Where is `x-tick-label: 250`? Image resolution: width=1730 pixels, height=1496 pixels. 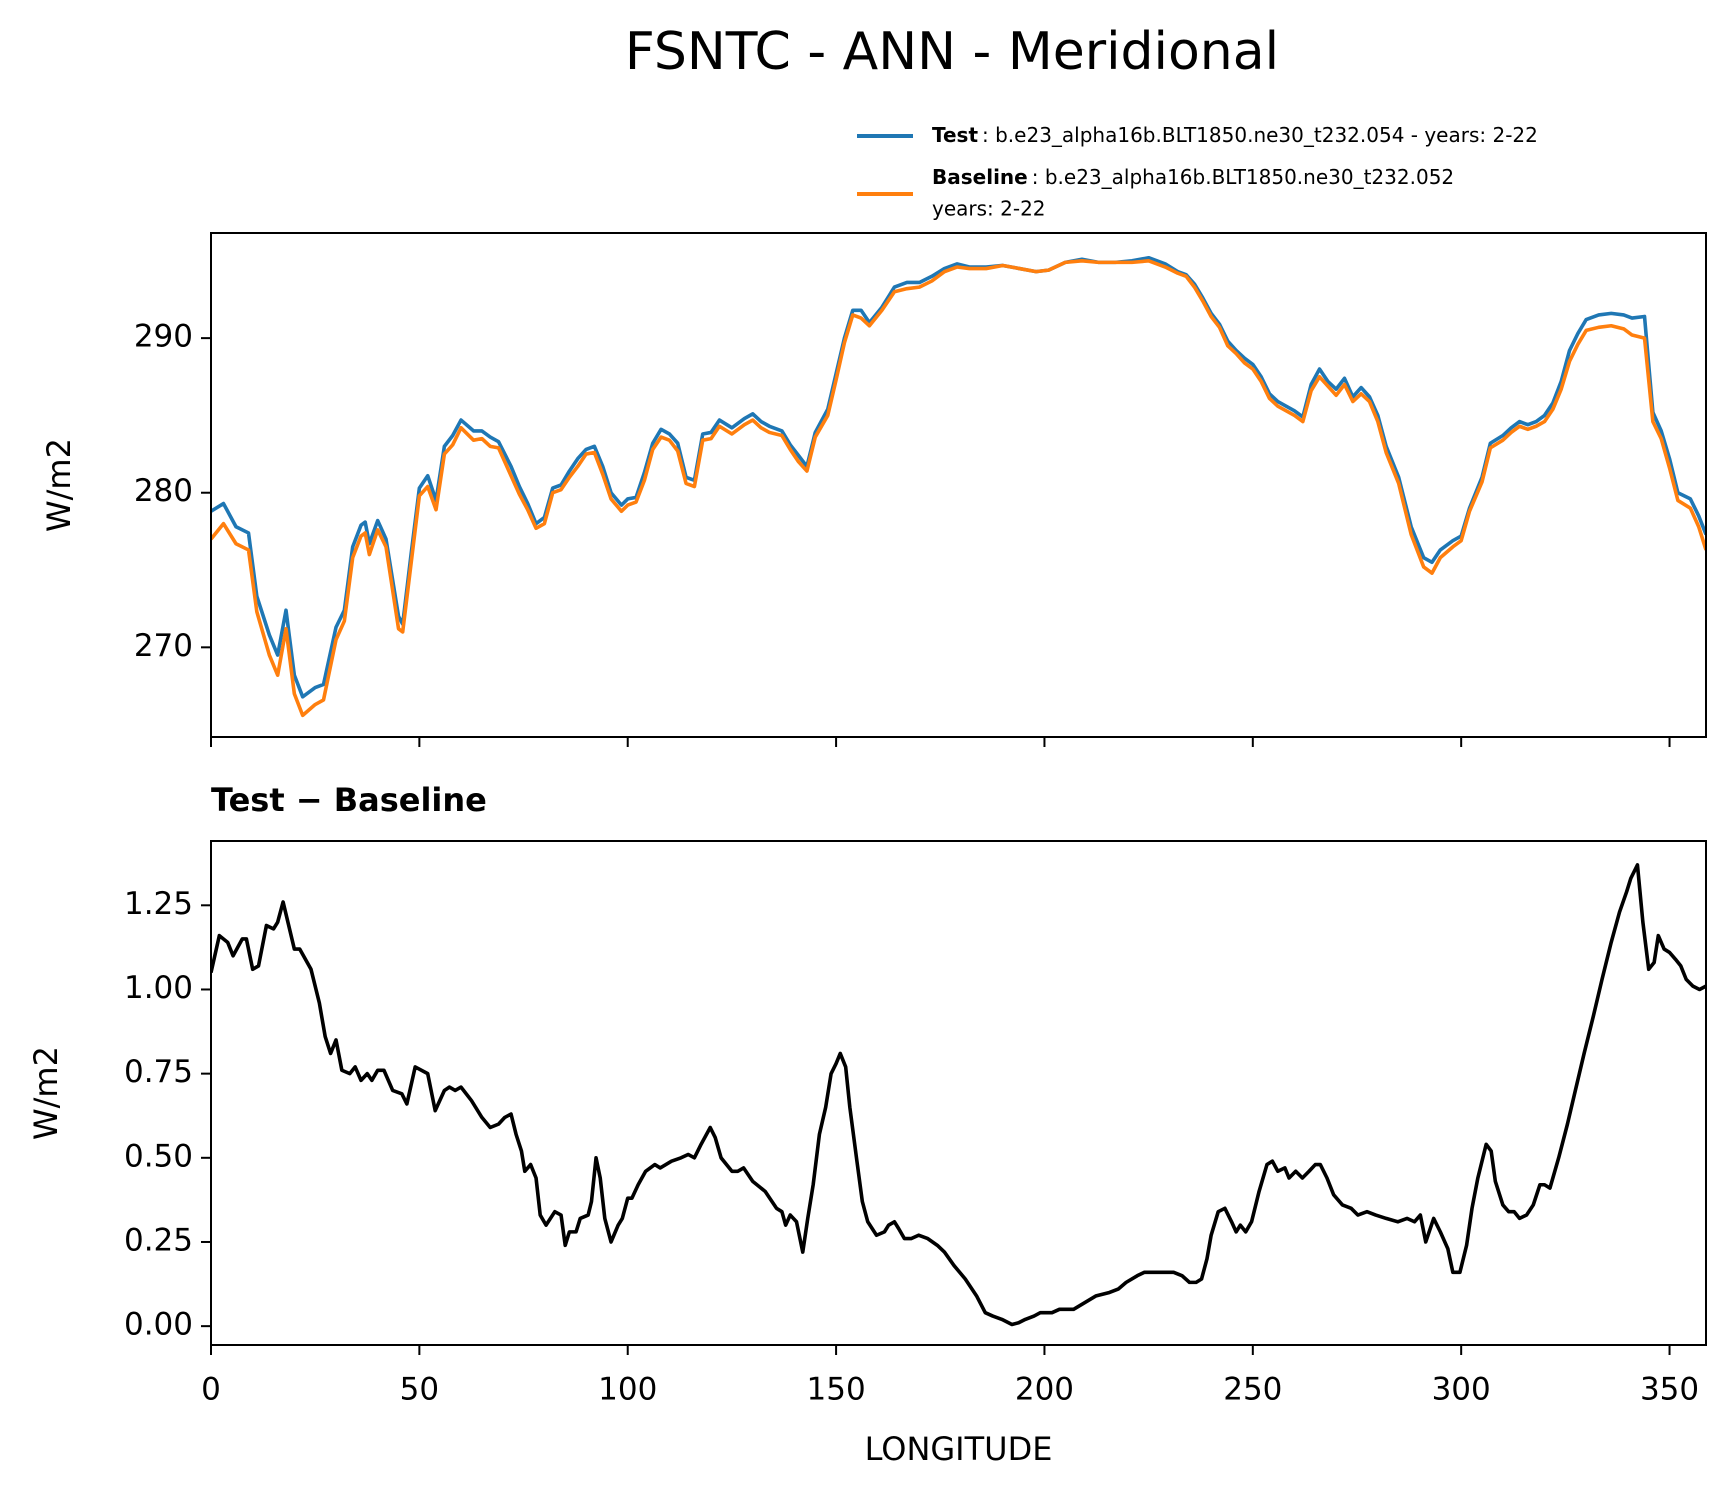 x-tick-label: 250 is located at coordinates (1252, 1390).